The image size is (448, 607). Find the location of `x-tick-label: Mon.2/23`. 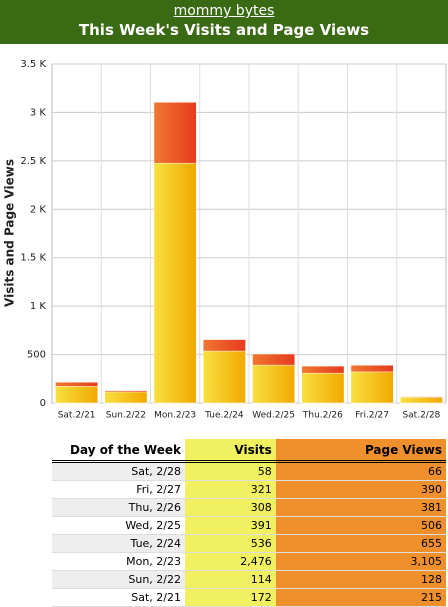

x-tick-label: Mon.2/23 is located at coordinates (175, 416).